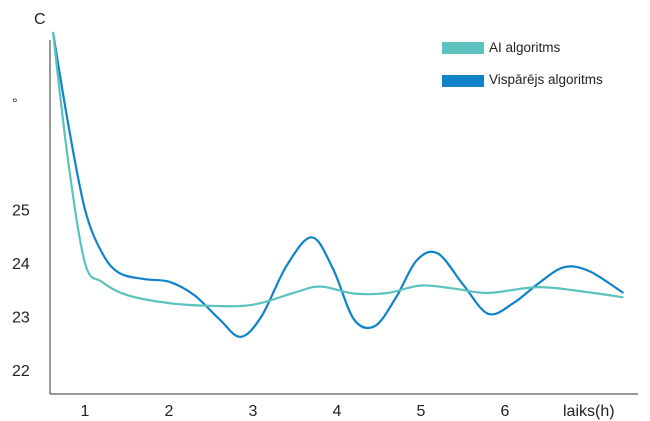  I want to click on y-tick-label: 22, so click(21, 371).